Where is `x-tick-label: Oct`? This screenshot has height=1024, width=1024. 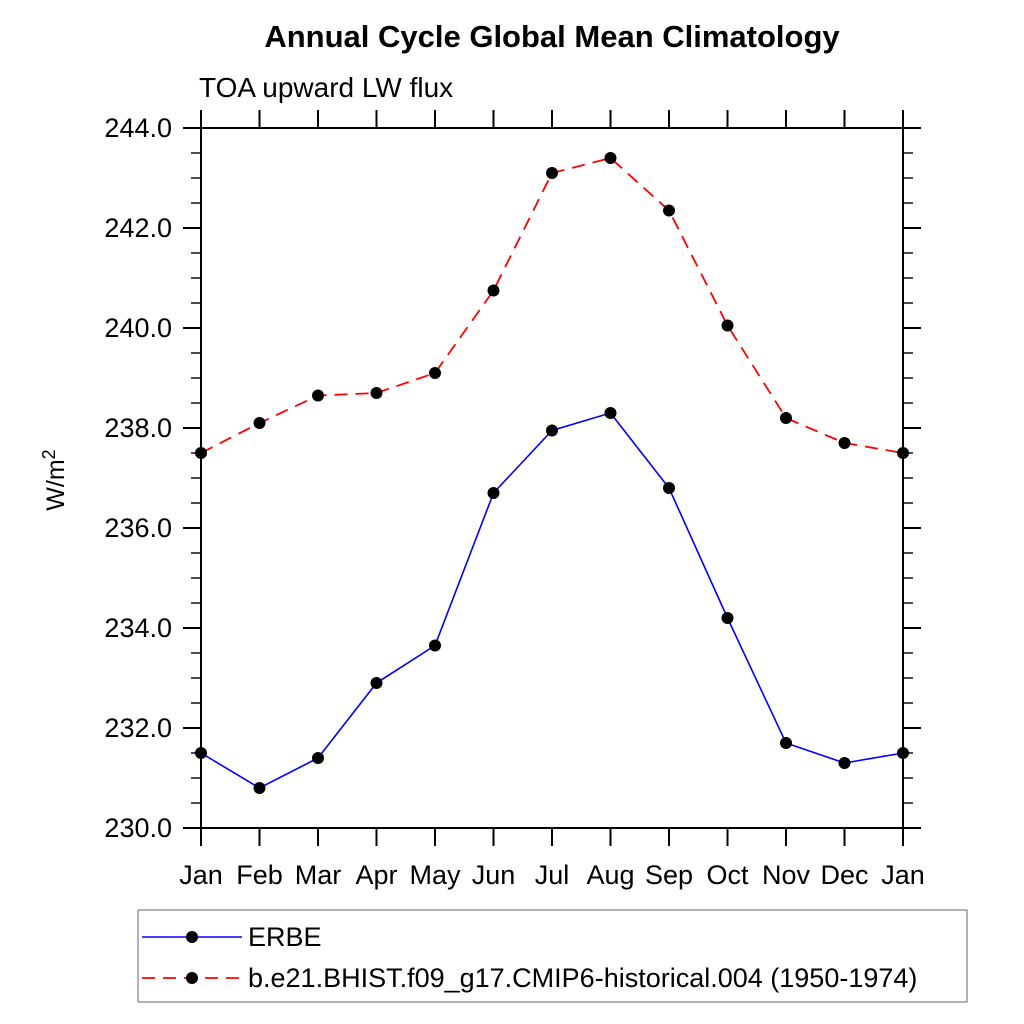
x-tick-label: Oct is located at coordinates (727, 875).